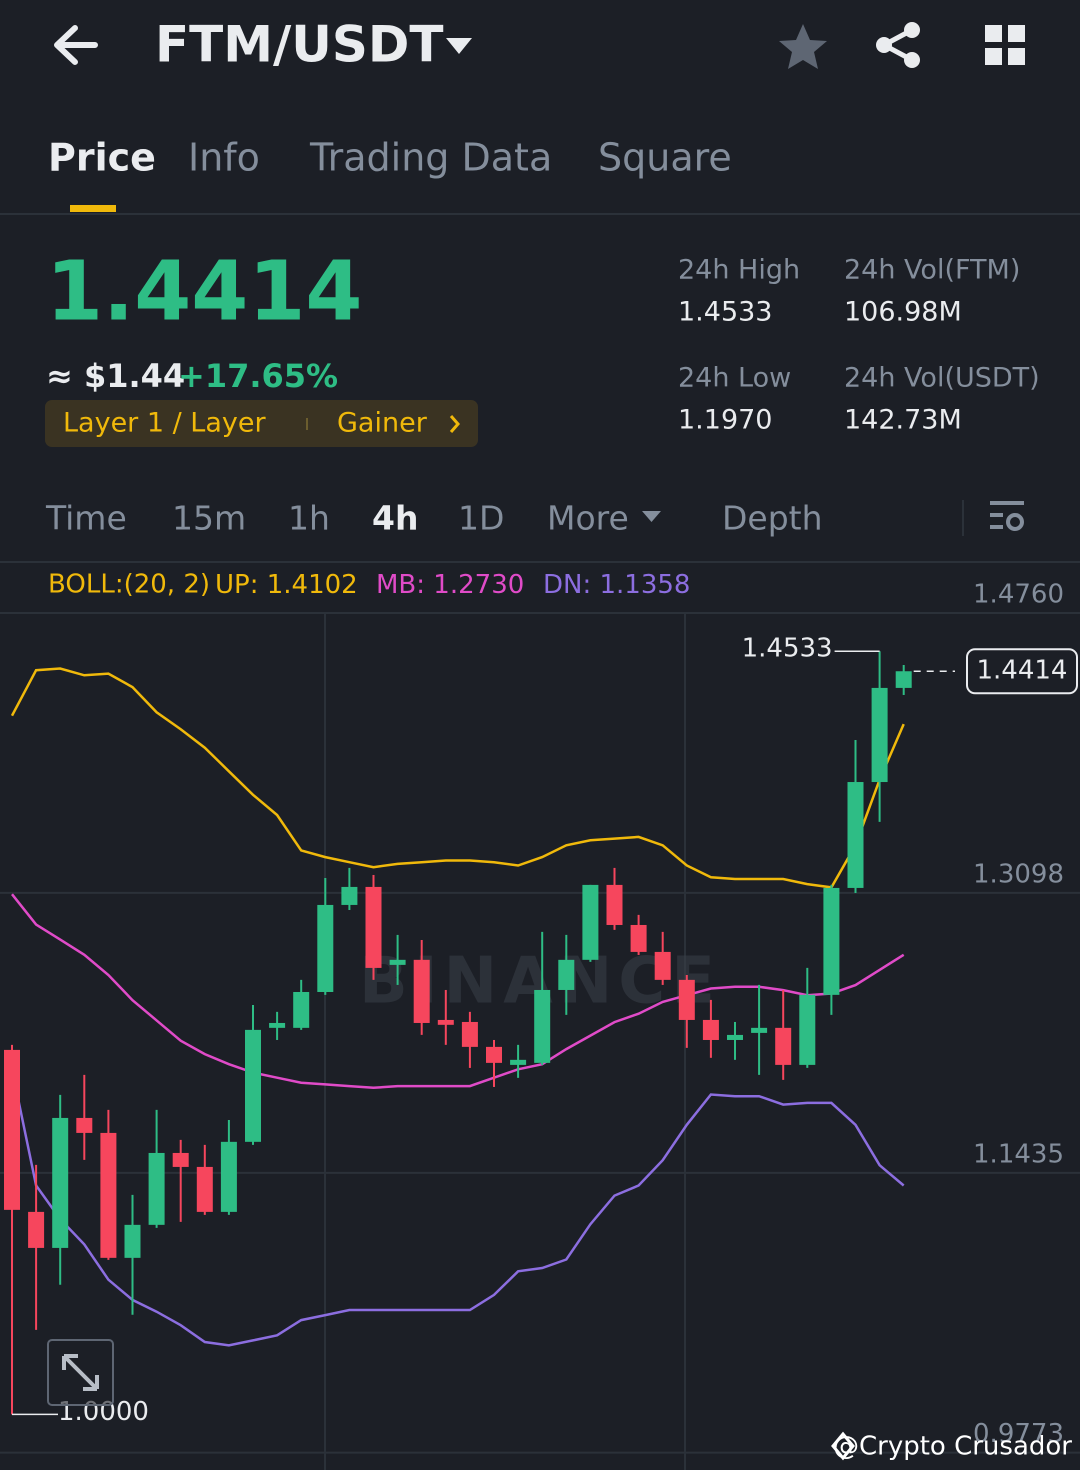  I want to click on chart-settings, so click(1007, 516).